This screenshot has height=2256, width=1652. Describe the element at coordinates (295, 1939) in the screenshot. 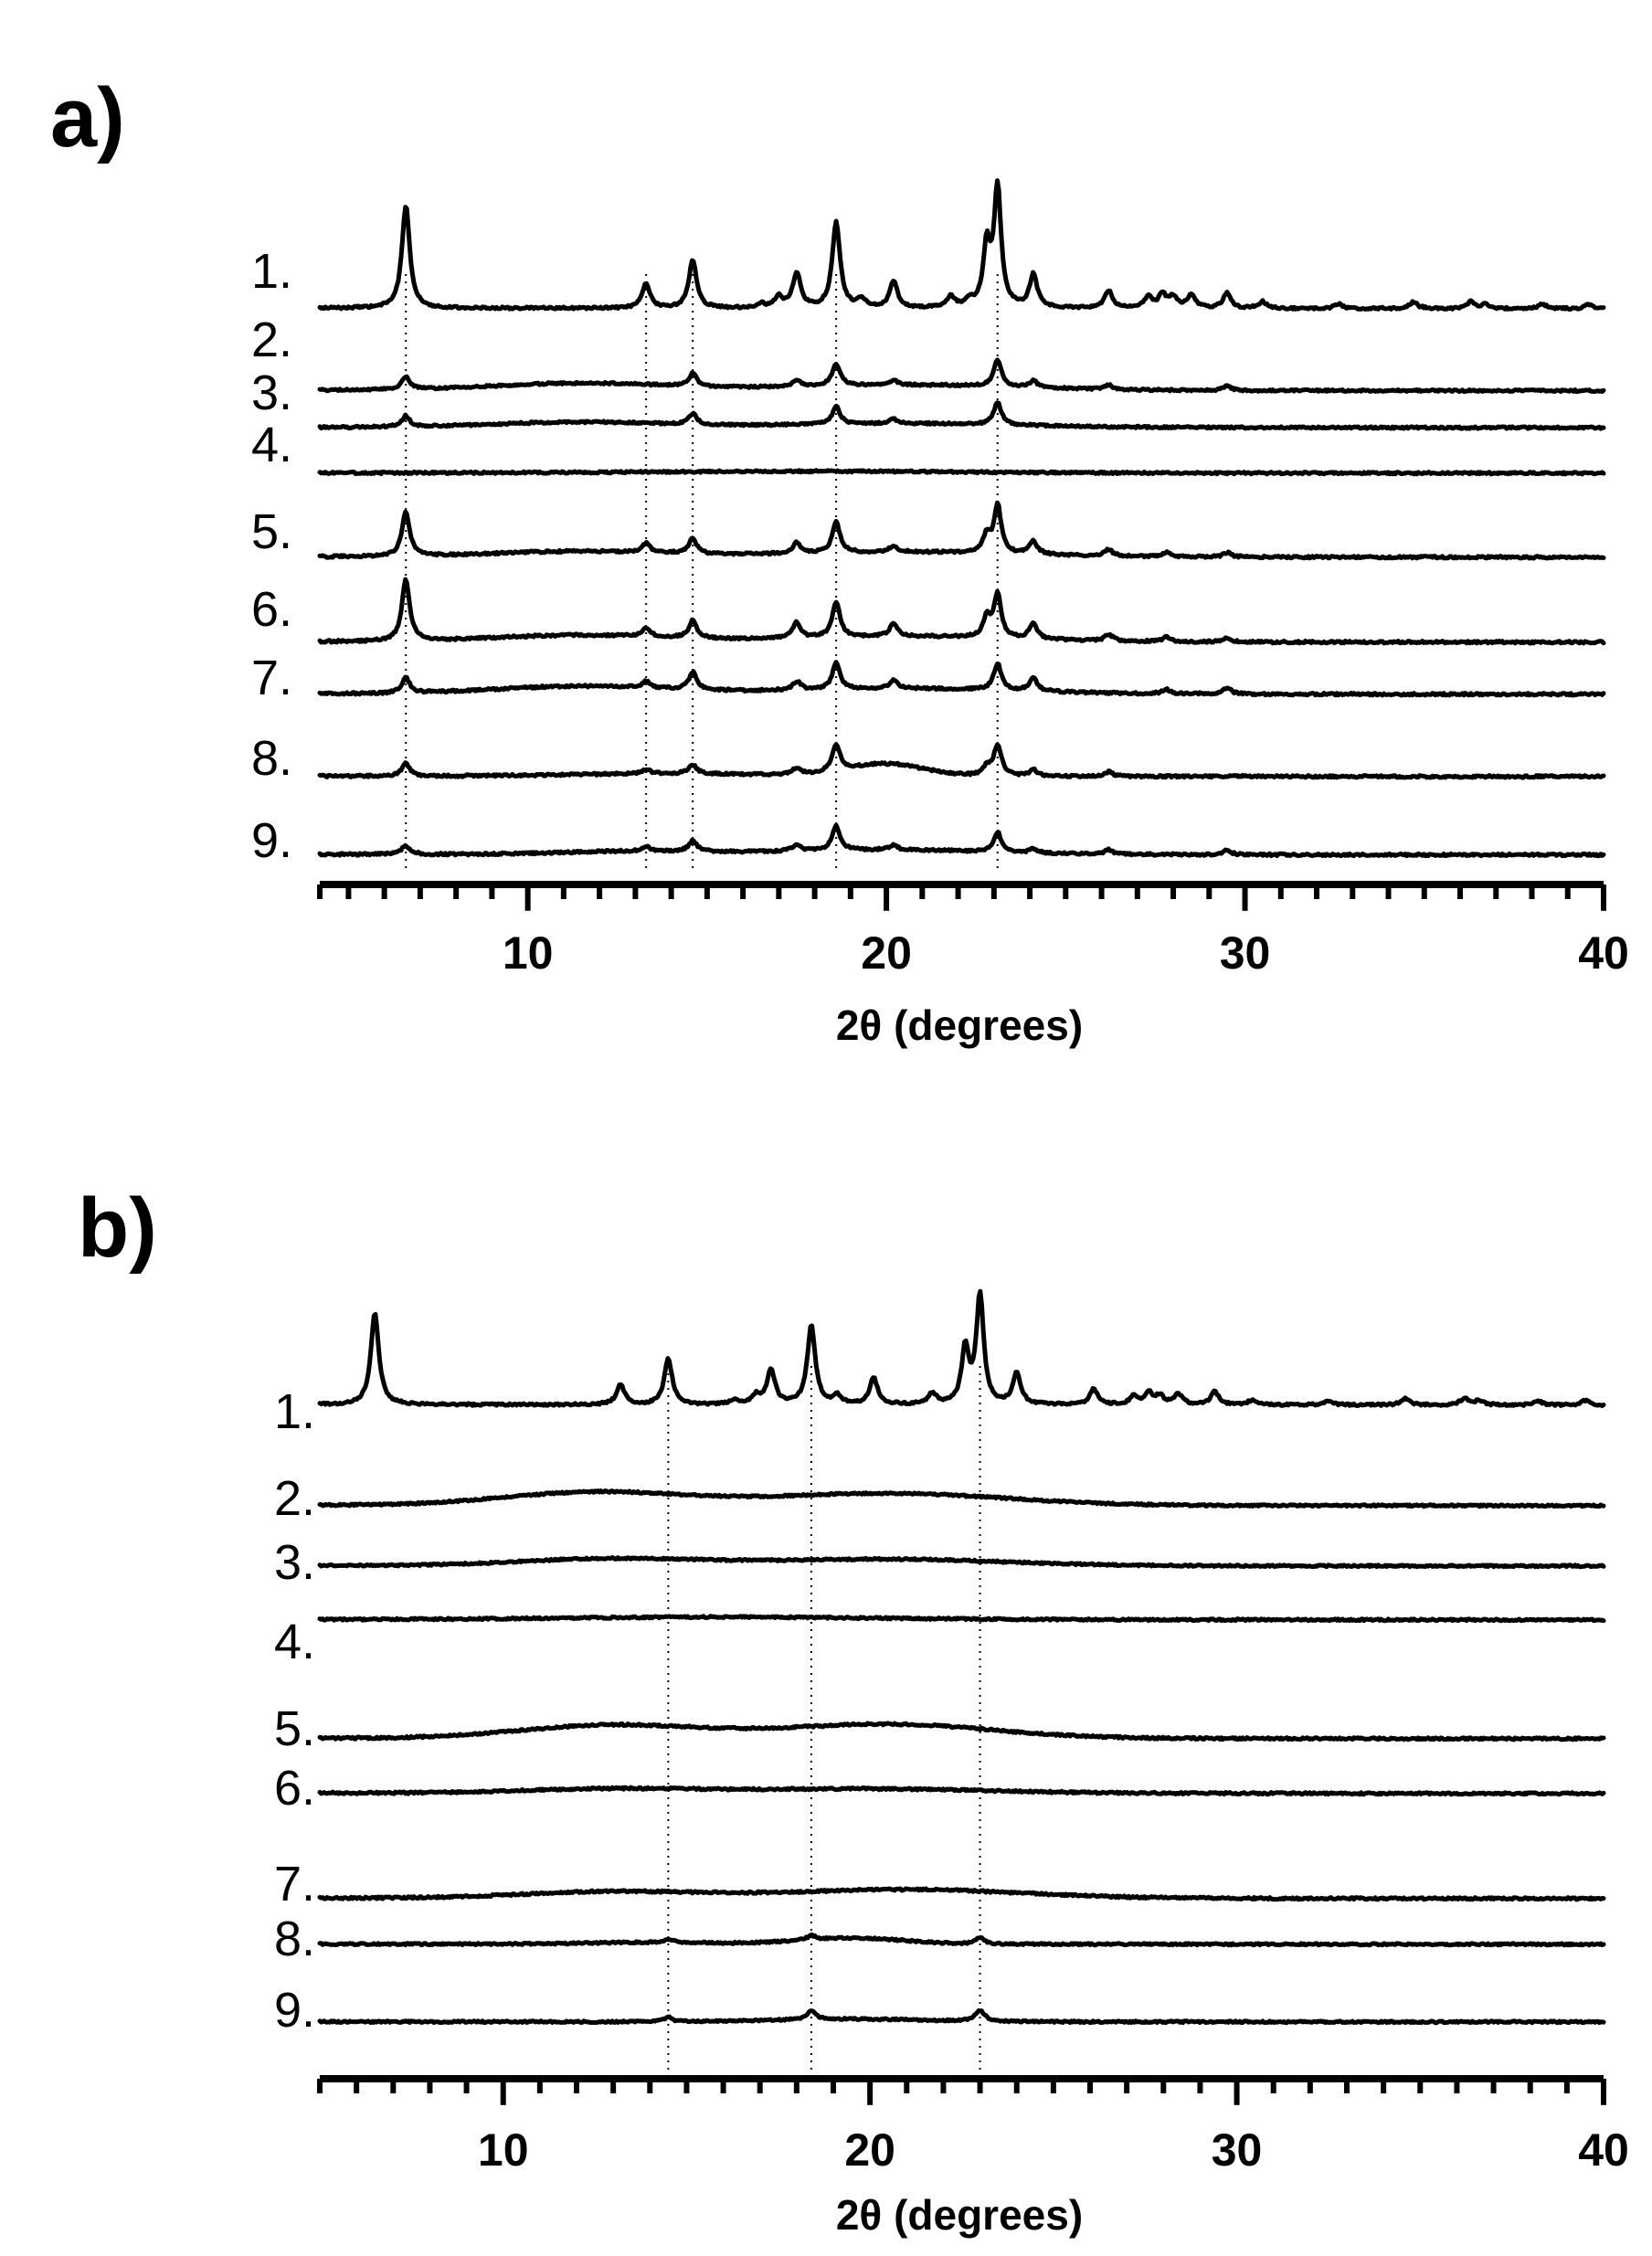

I see `panel-b-trace-label-8: 8.` at that location.